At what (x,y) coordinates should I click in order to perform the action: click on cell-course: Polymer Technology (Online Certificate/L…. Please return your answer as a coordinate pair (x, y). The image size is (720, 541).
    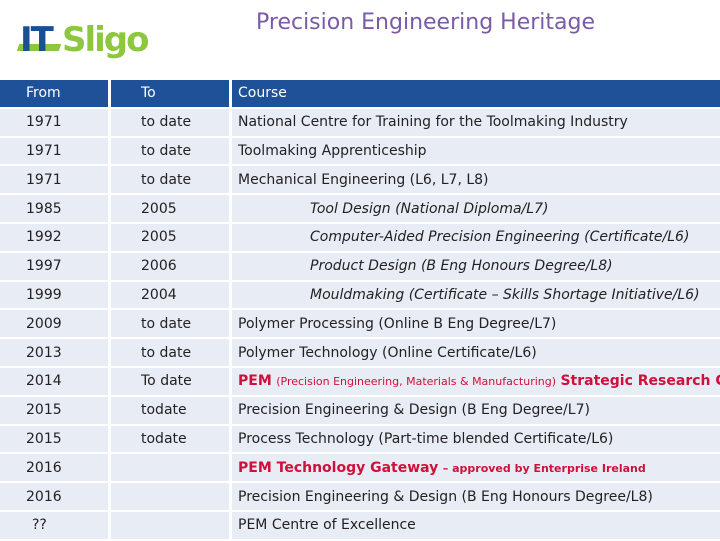
    Looking at the image, I should click on (474, 352).